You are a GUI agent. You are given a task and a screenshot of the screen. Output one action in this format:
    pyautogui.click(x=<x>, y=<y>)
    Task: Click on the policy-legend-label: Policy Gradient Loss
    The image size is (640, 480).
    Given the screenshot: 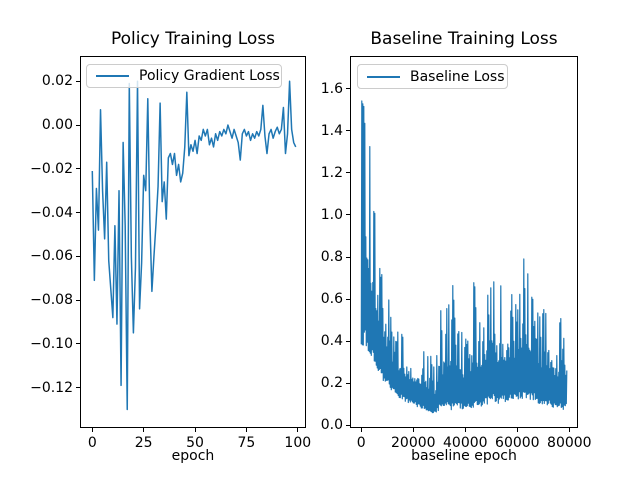 What is the action you would take?
    pyautogui.click(x=209, y=76)
    